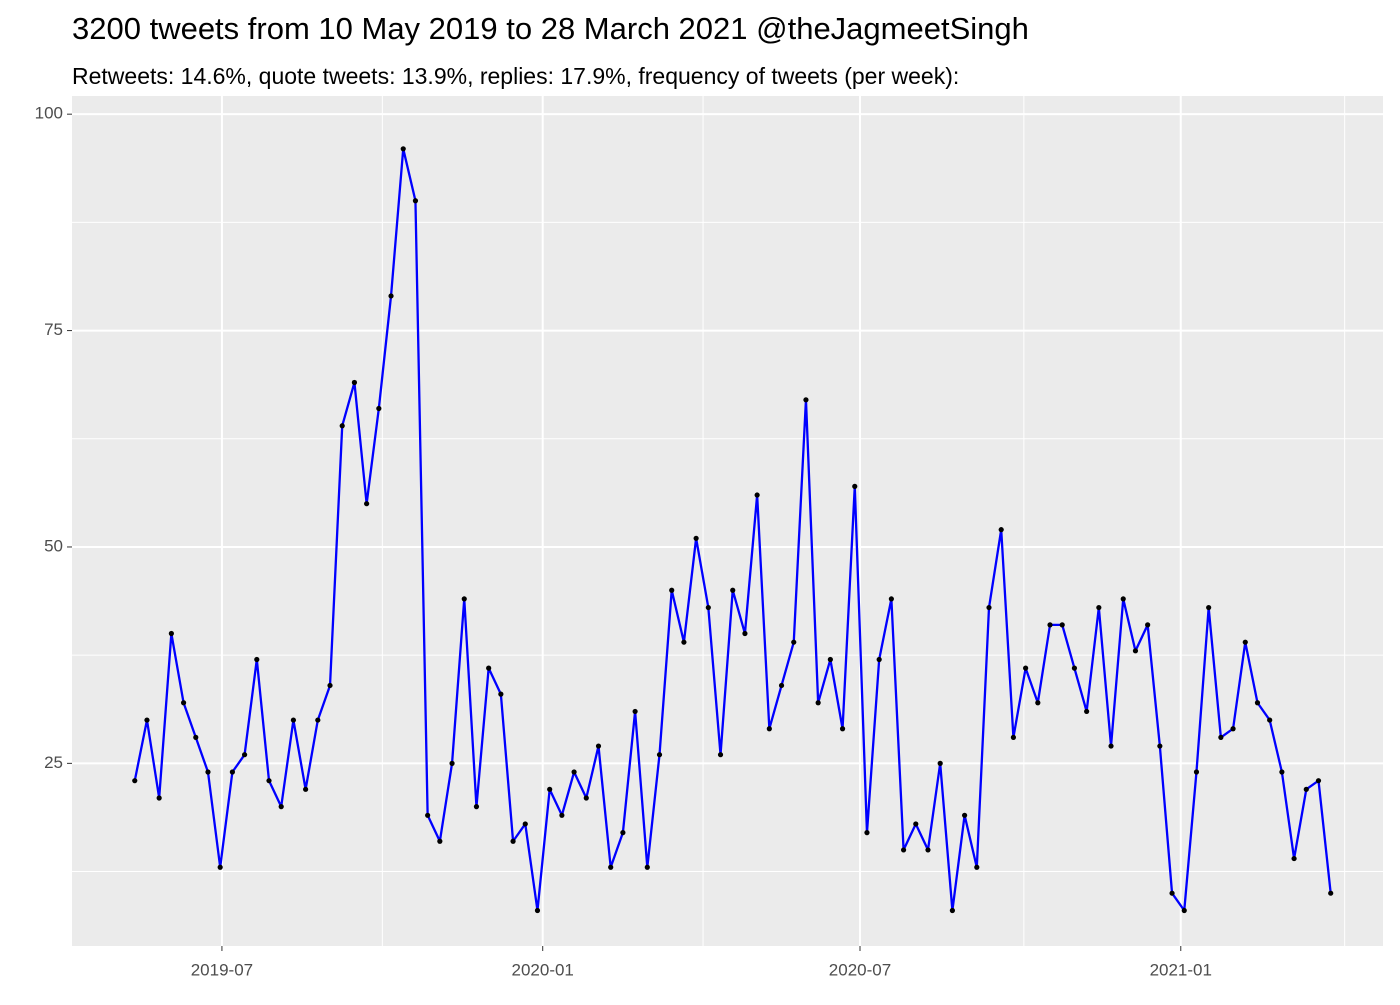  What do you see at coordinates (53, 762) in the screenshot?
I see `y-tick-label: 25` at bounding box center [53, 762].